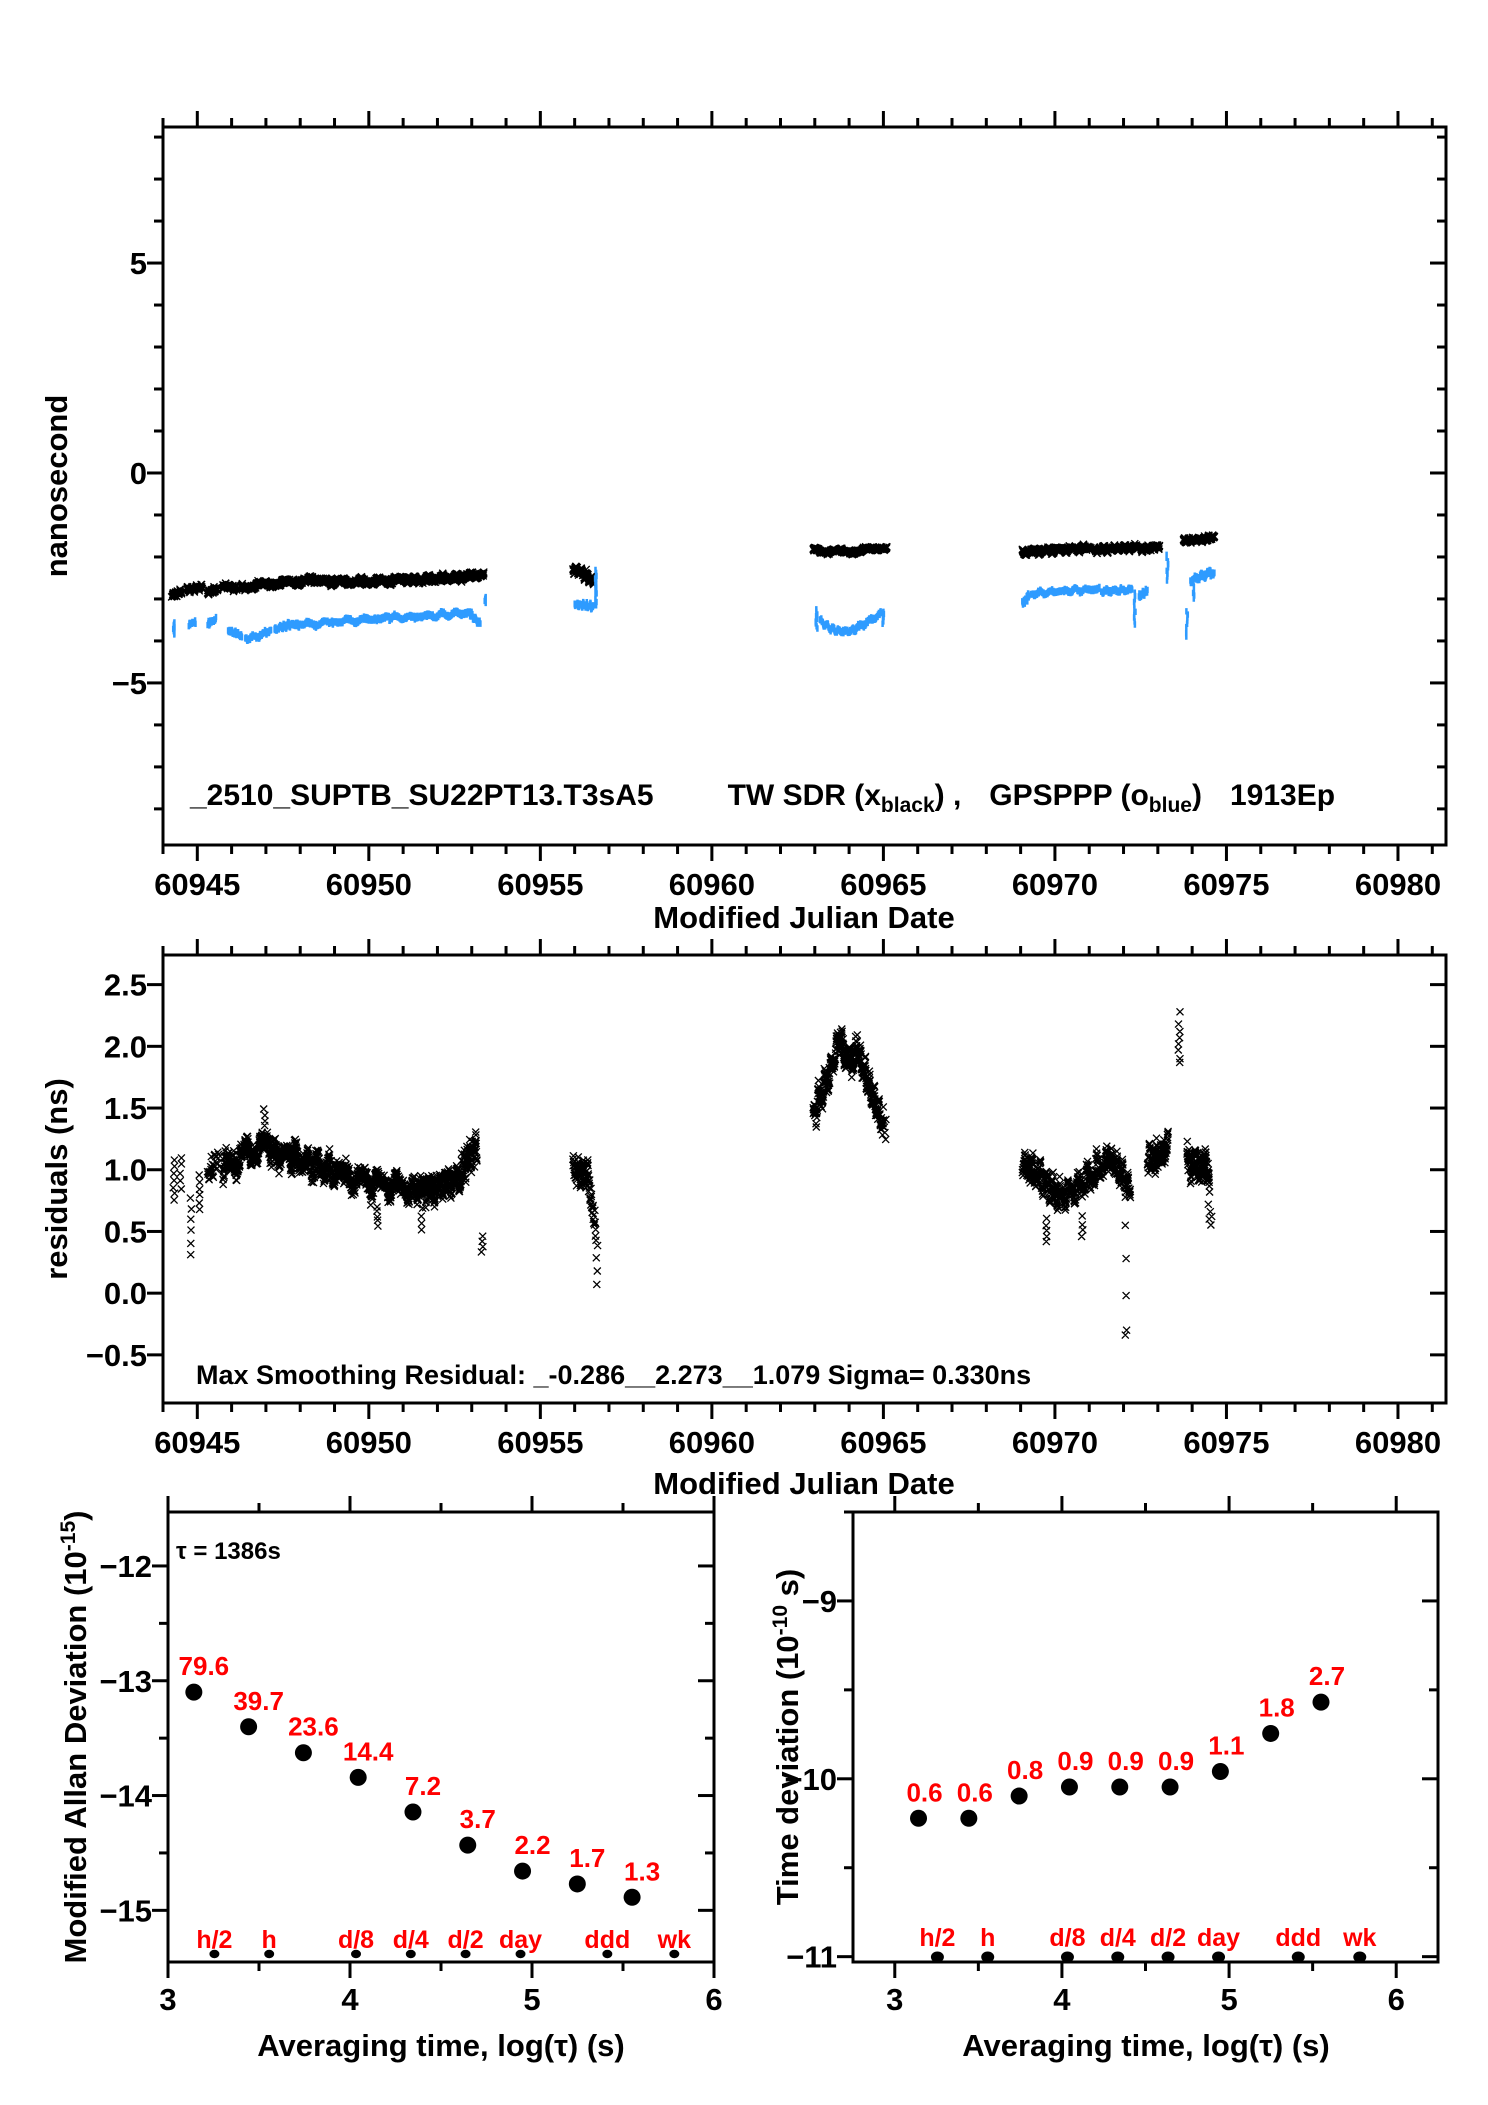  Describe the element at coordinates (540, 1442) in the screenshot. I see `x-tick-label: 60955` at that location.